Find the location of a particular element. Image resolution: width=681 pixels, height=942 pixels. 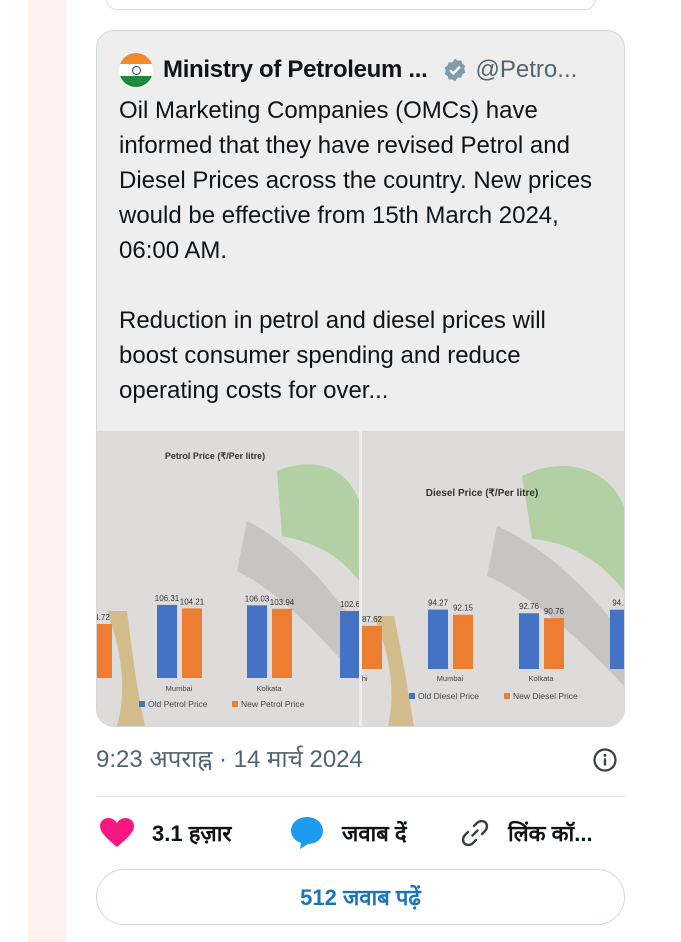

heart-icon is located at coordinates (117, 832).